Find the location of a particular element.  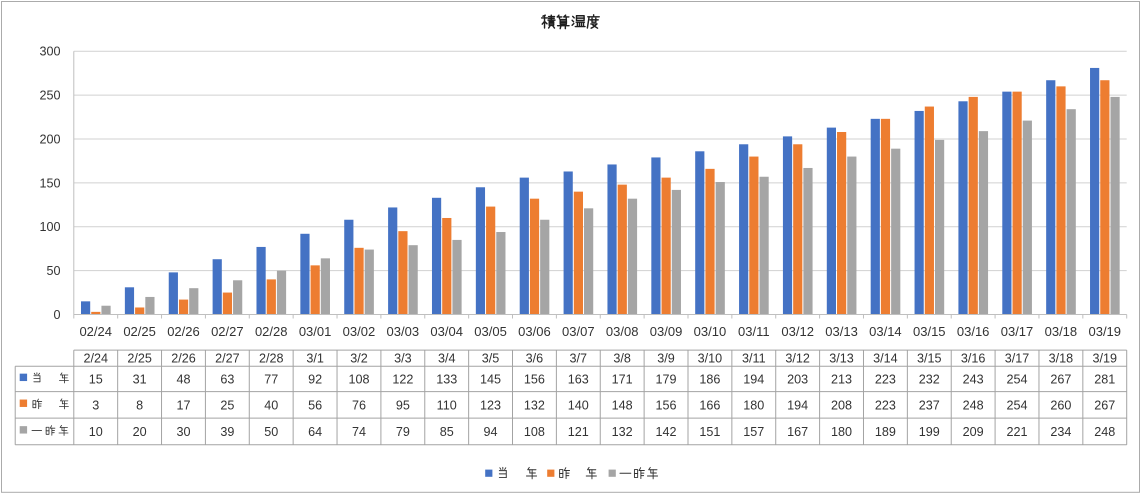

svg-text: 243 is located at coordinates (973, 379).